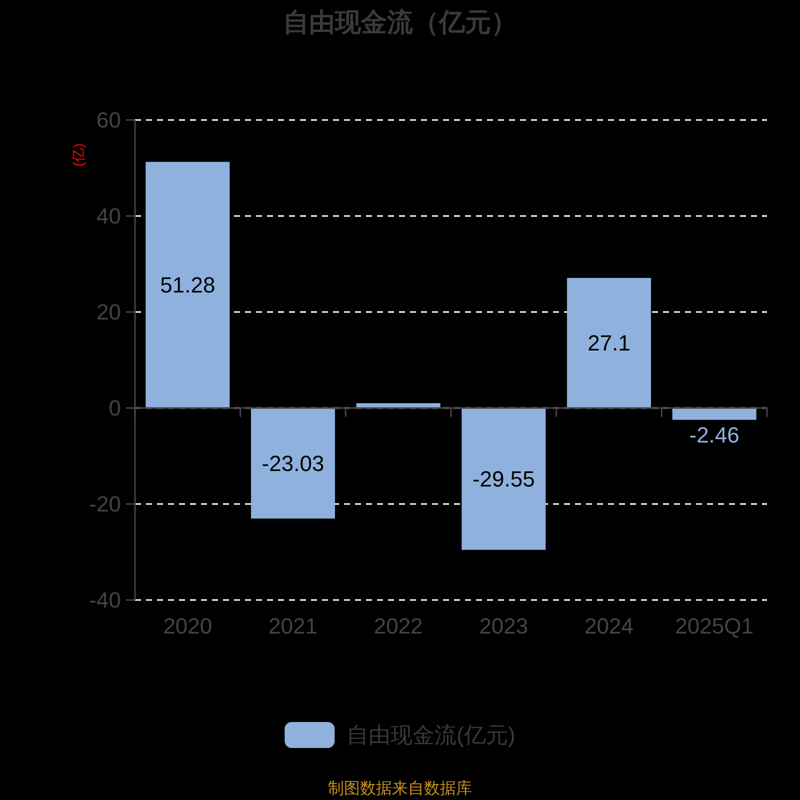 This screenshot has width=800, height=800. Describe the element at coordinates (108, 120) in the screenshot. I see `y-tick-label: 60` at that location.